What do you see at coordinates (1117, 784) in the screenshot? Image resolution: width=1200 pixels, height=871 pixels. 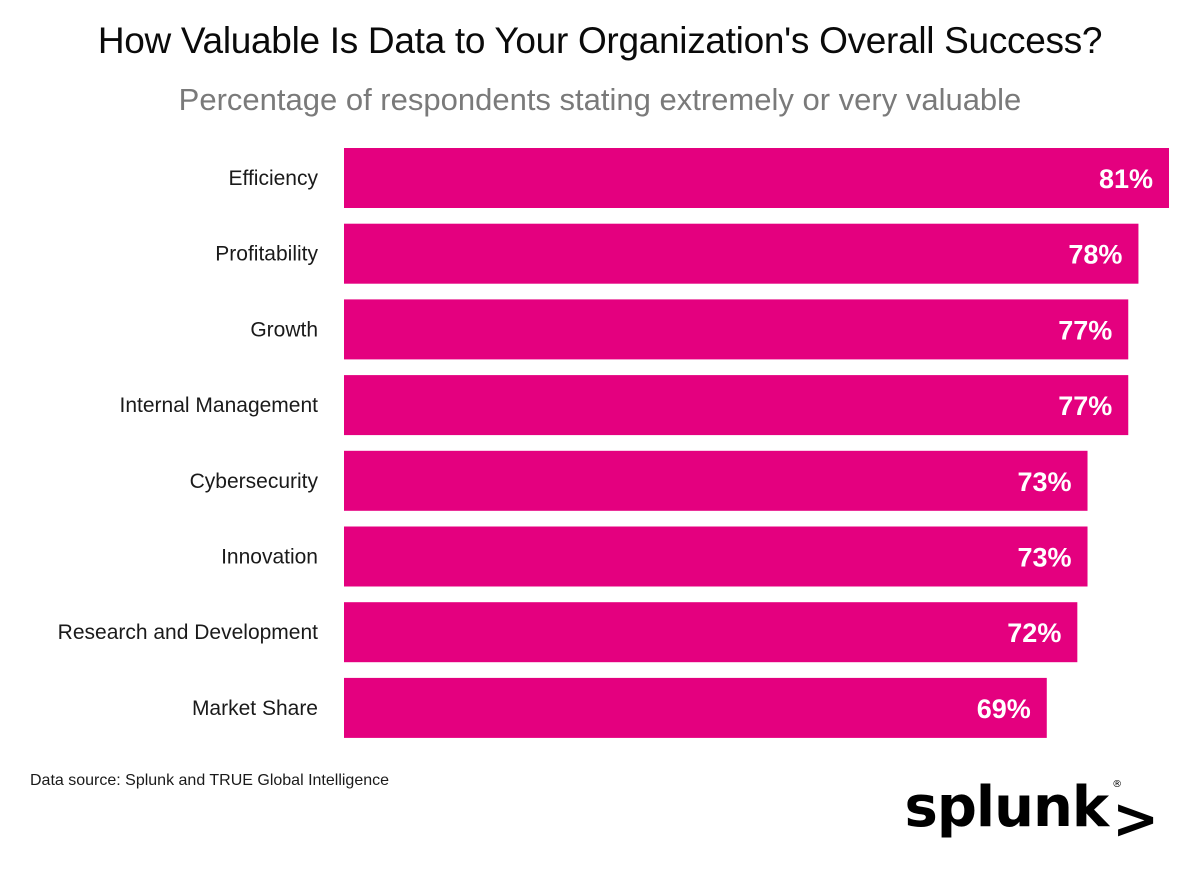 I see `logo-registered-mark: ®` at bounding box center [1117, 784].